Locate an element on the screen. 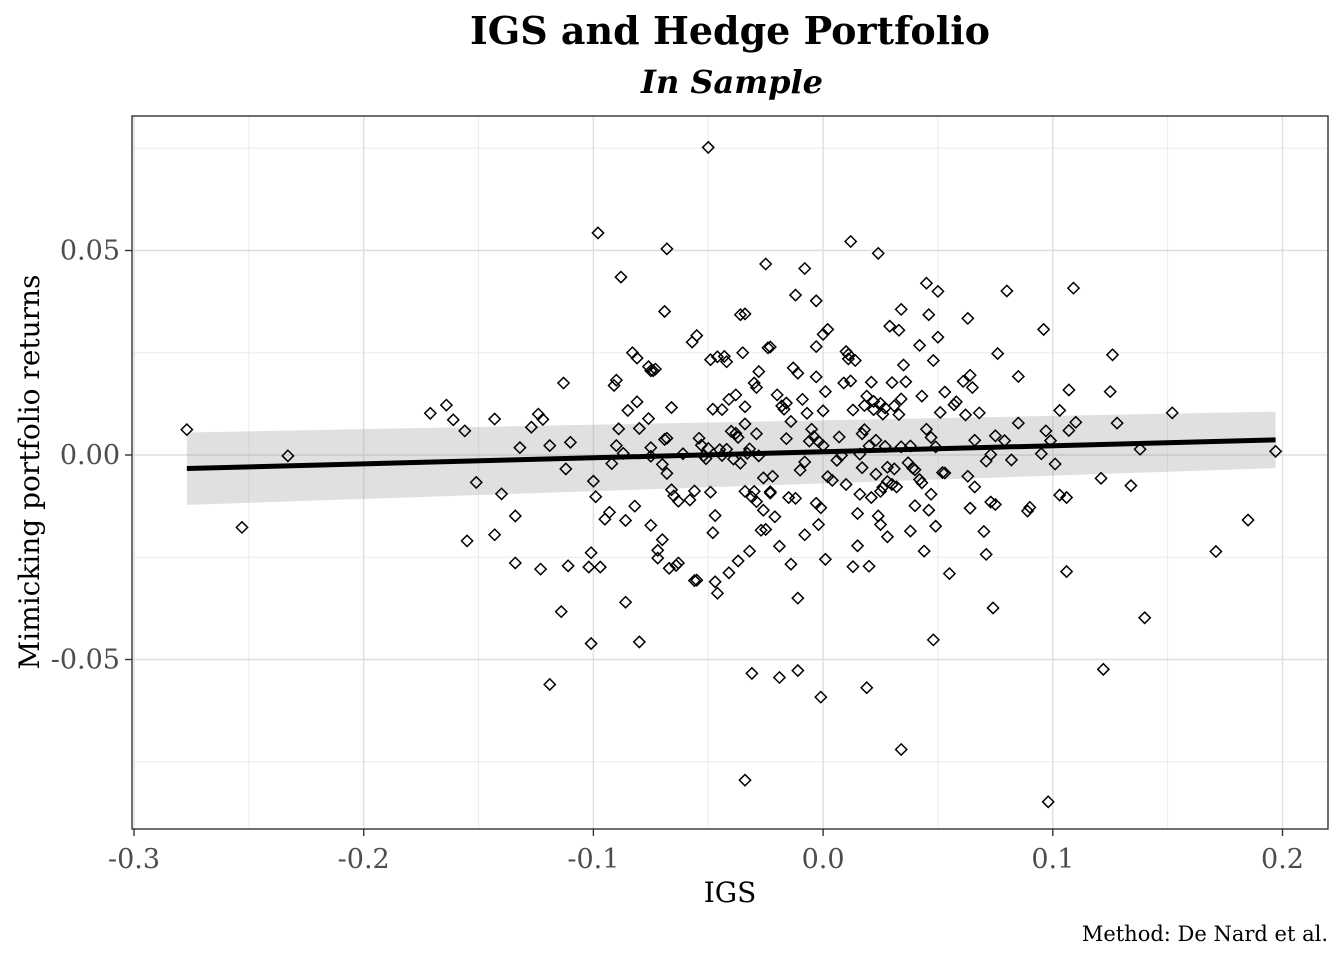 The width and height of the screenshot is (1344, 960). x-tick-label: -0.3 is located at coordinates (134, 859).